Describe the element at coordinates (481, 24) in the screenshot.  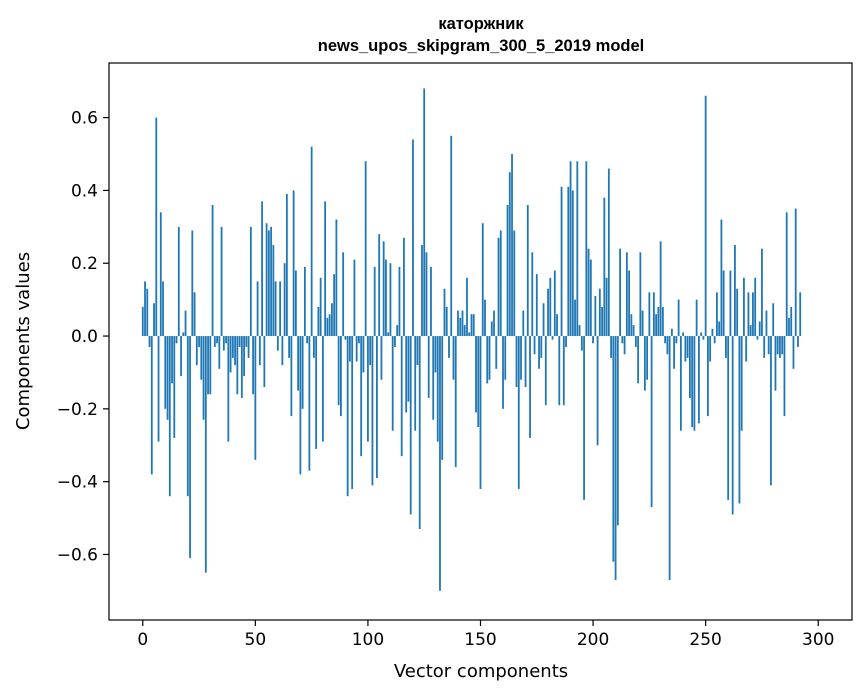
I see `chart-title-line1: каторжник` at that location.